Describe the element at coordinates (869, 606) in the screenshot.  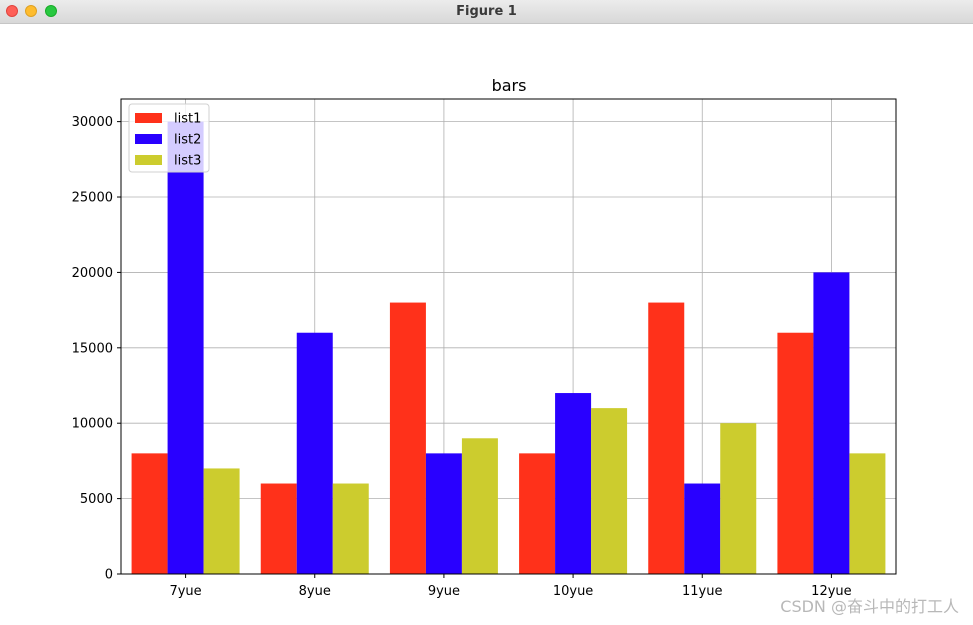
I see `watermark: CSDN @奋斗中的打工人` at that location.